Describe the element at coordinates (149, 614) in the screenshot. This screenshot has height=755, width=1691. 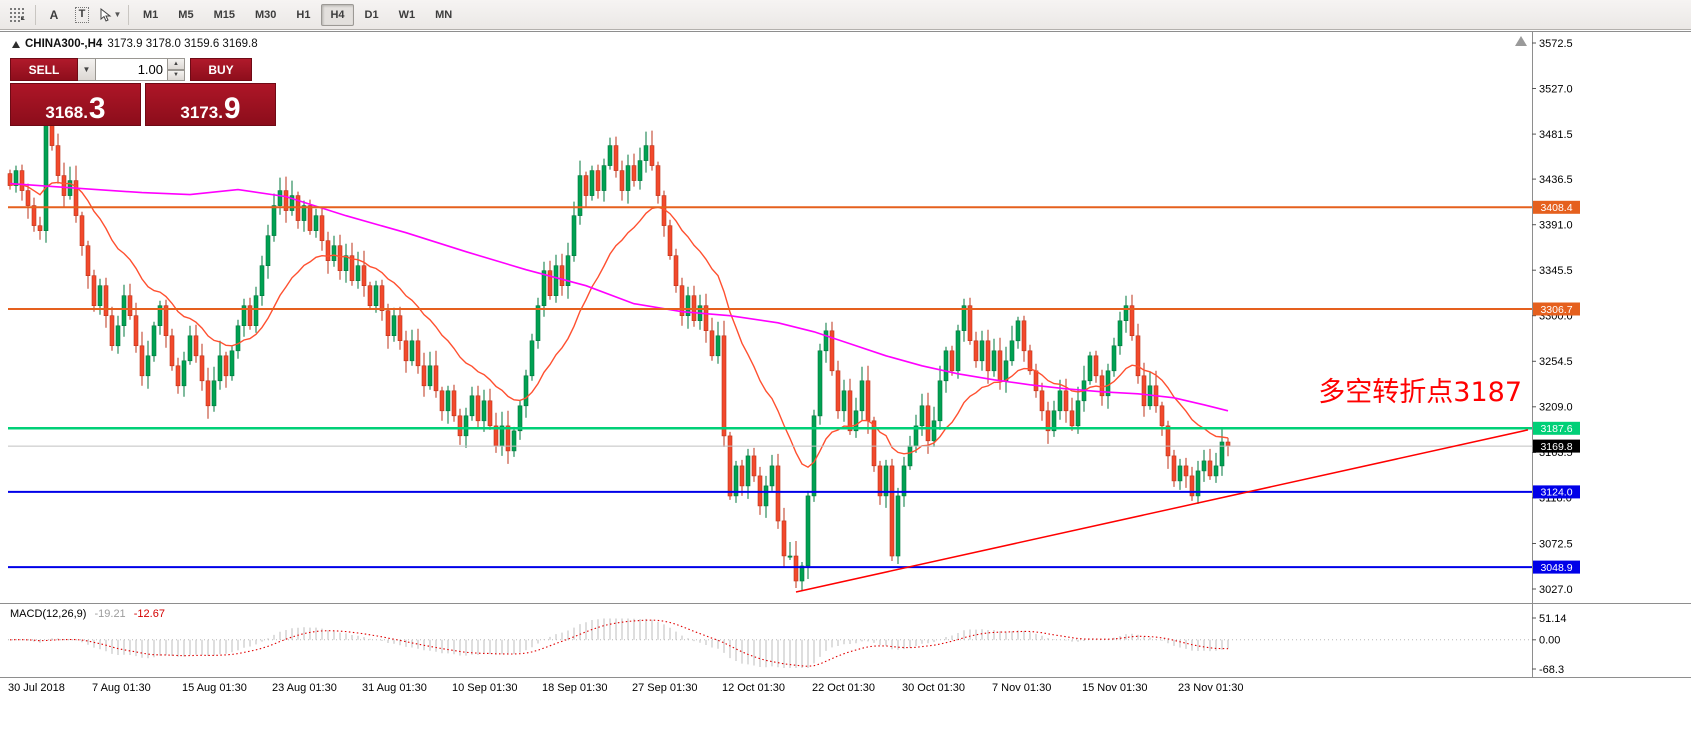
I see `macd-signal-value: -12.67` at that location.